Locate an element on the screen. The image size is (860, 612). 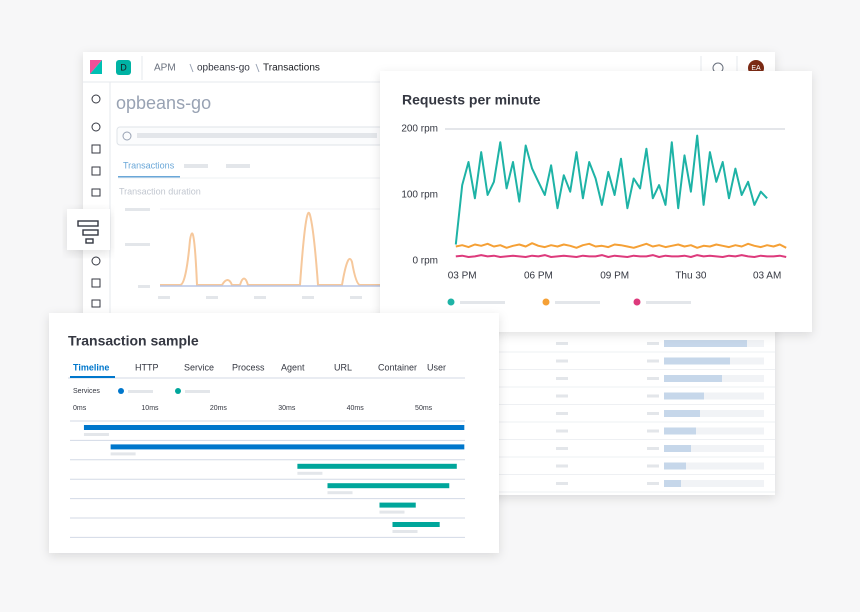
sidebar-icons is located at coordinates (96, 201).